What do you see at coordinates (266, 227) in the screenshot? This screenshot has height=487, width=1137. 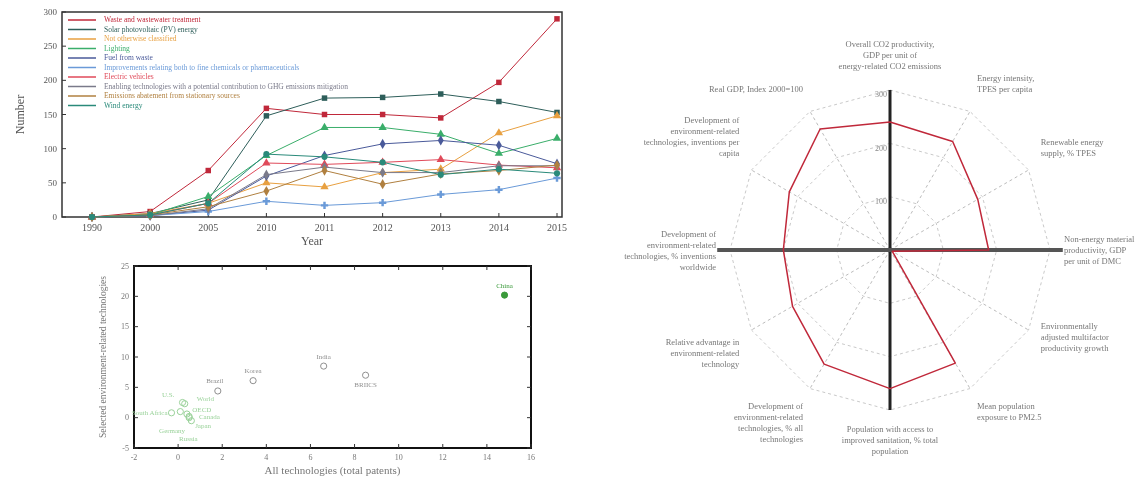 I see `x-tick-label: 2010` at bounding box center [266, 227].